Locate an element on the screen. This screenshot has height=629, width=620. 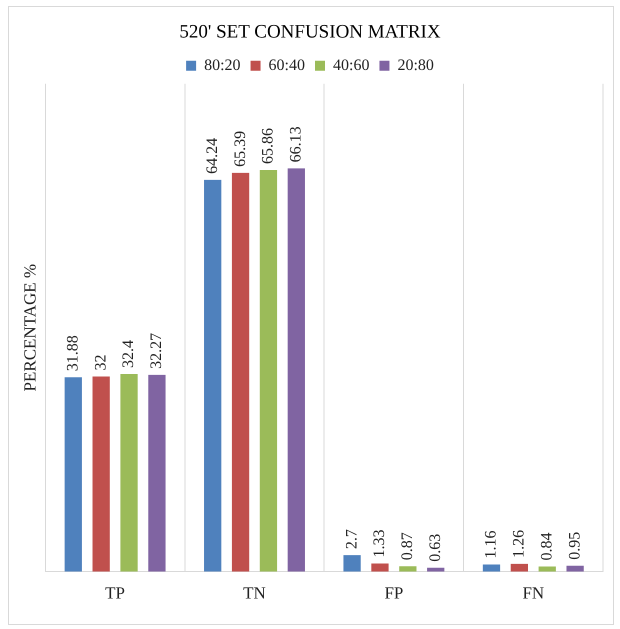
data-label: 1.26 is located at coordinates (519, 544).